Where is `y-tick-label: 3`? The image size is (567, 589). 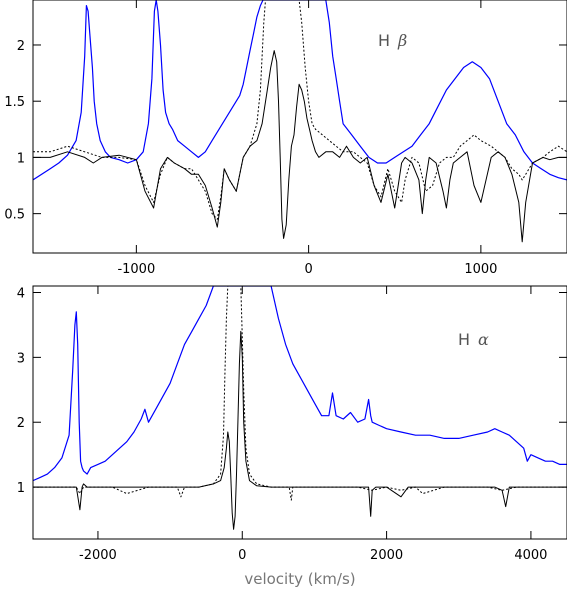 y-tick-label: 3 is located at coordinates (21, 358).